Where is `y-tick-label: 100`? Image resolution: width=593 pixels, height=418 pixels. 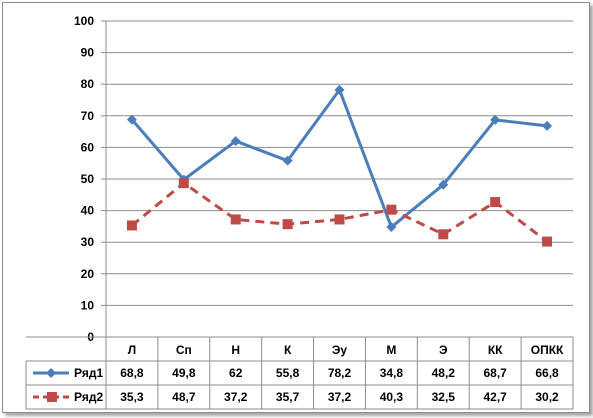
y-tick-label: 100 is located at coordinates (84, 21).